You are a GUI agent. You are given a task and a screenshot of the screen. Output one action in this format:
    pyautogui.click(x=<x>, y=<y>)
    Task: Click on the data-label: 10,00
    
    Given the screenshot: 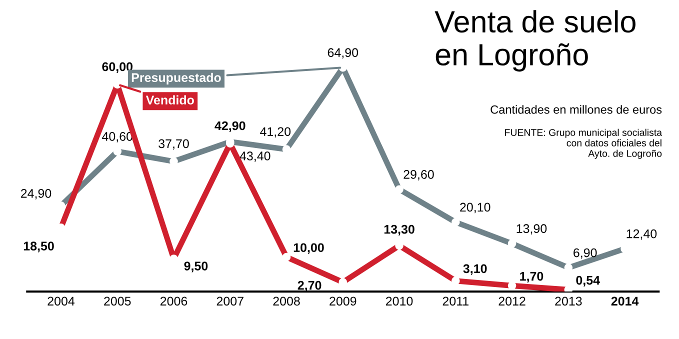 What is the action you would take?
    pyautogui.click(x=309, y=248)
    